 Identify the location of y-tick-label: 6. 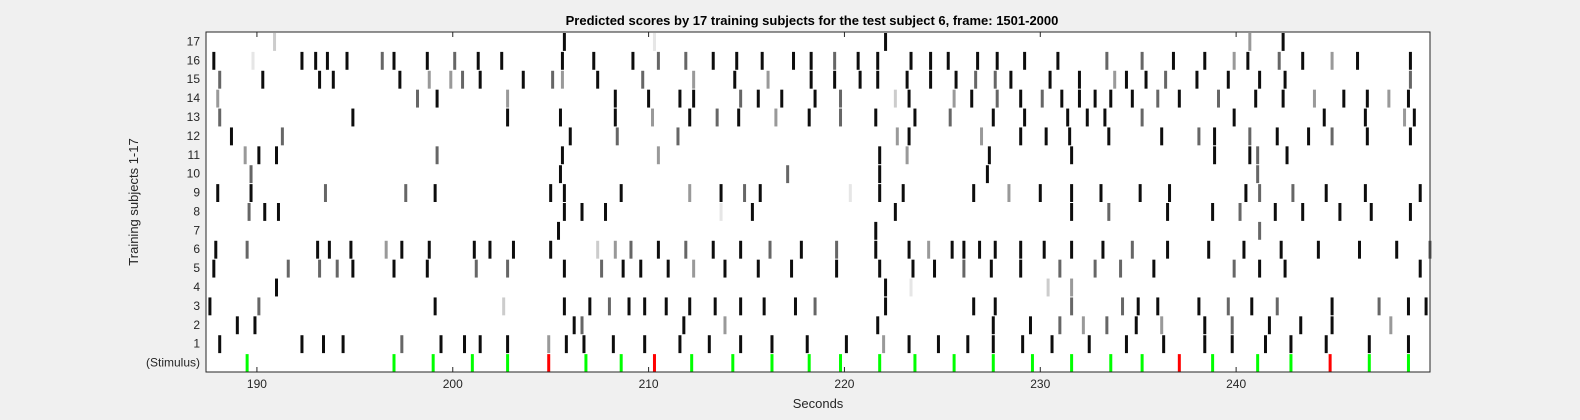
(196, 249).